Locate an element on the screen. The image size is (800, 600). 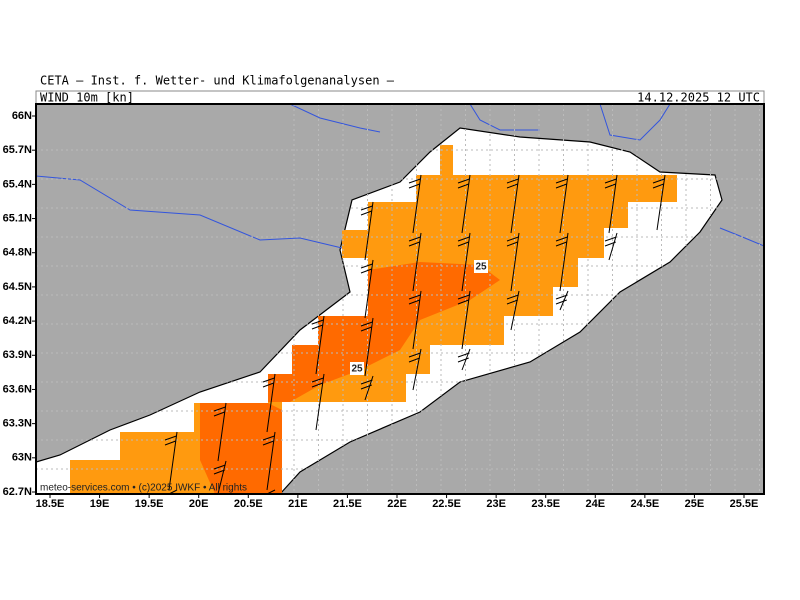
longitude-label: 22.5E is located at coordinates (446, 504).